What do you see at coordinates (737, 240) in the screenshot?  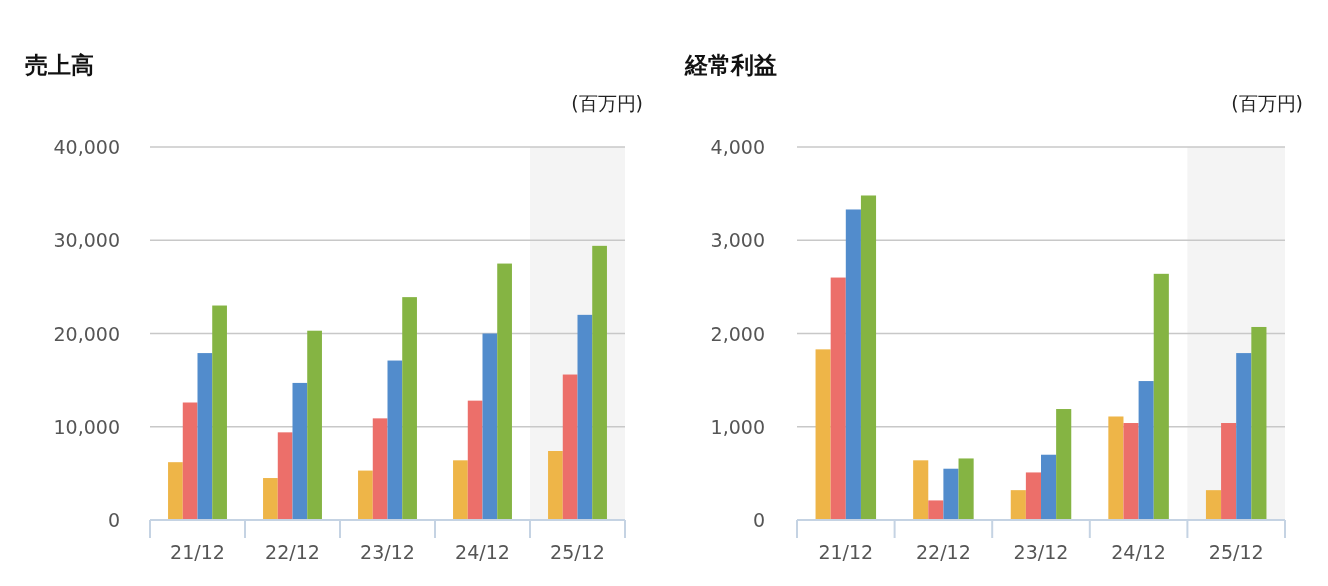 I see `y-tick-label: 3,000` at bounding box center [737, 240].